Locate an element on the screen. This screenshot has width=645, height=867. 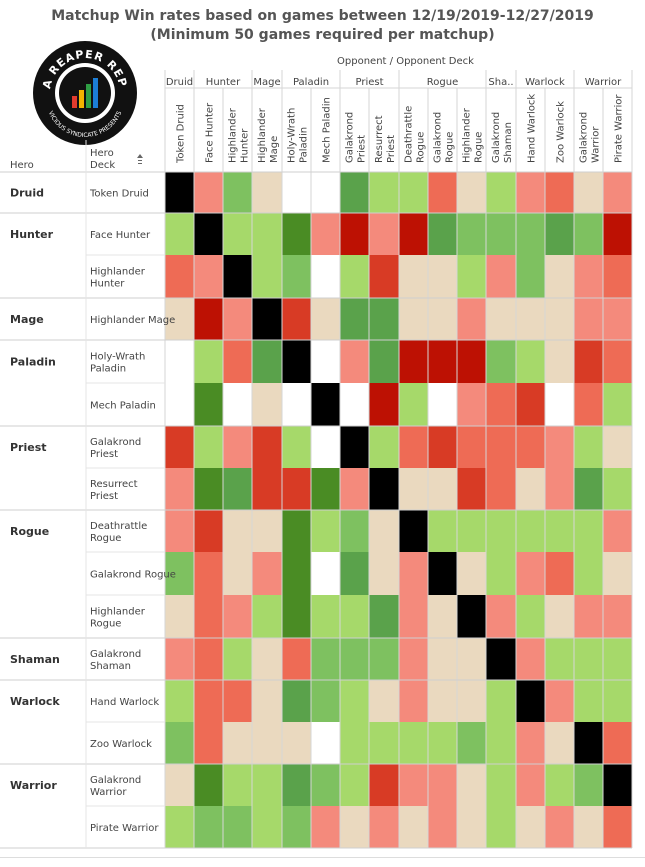
opponent-deck-label: HighlanderHunter is located at coordinates (239, 135).